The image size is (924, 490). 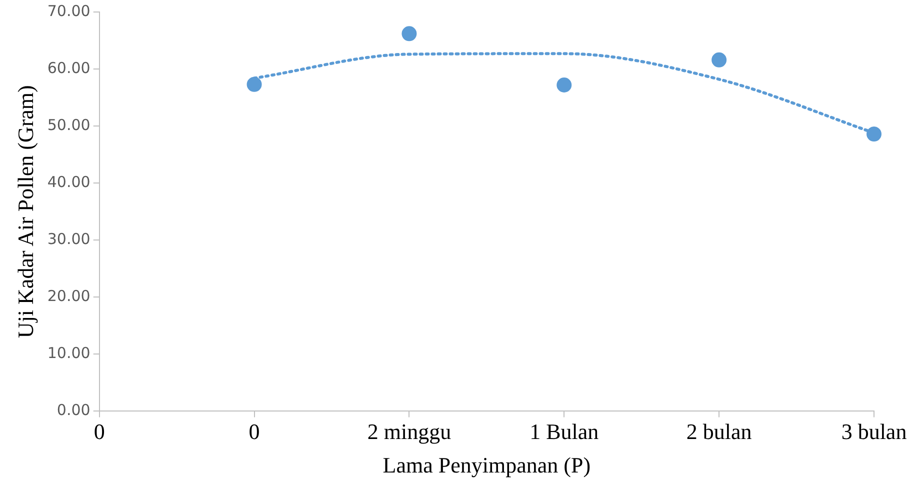 What do you see at coordinates (73, 410) in the screenshot?
I see `y-tick-label: 0.00` at bounding box center [73, 410].